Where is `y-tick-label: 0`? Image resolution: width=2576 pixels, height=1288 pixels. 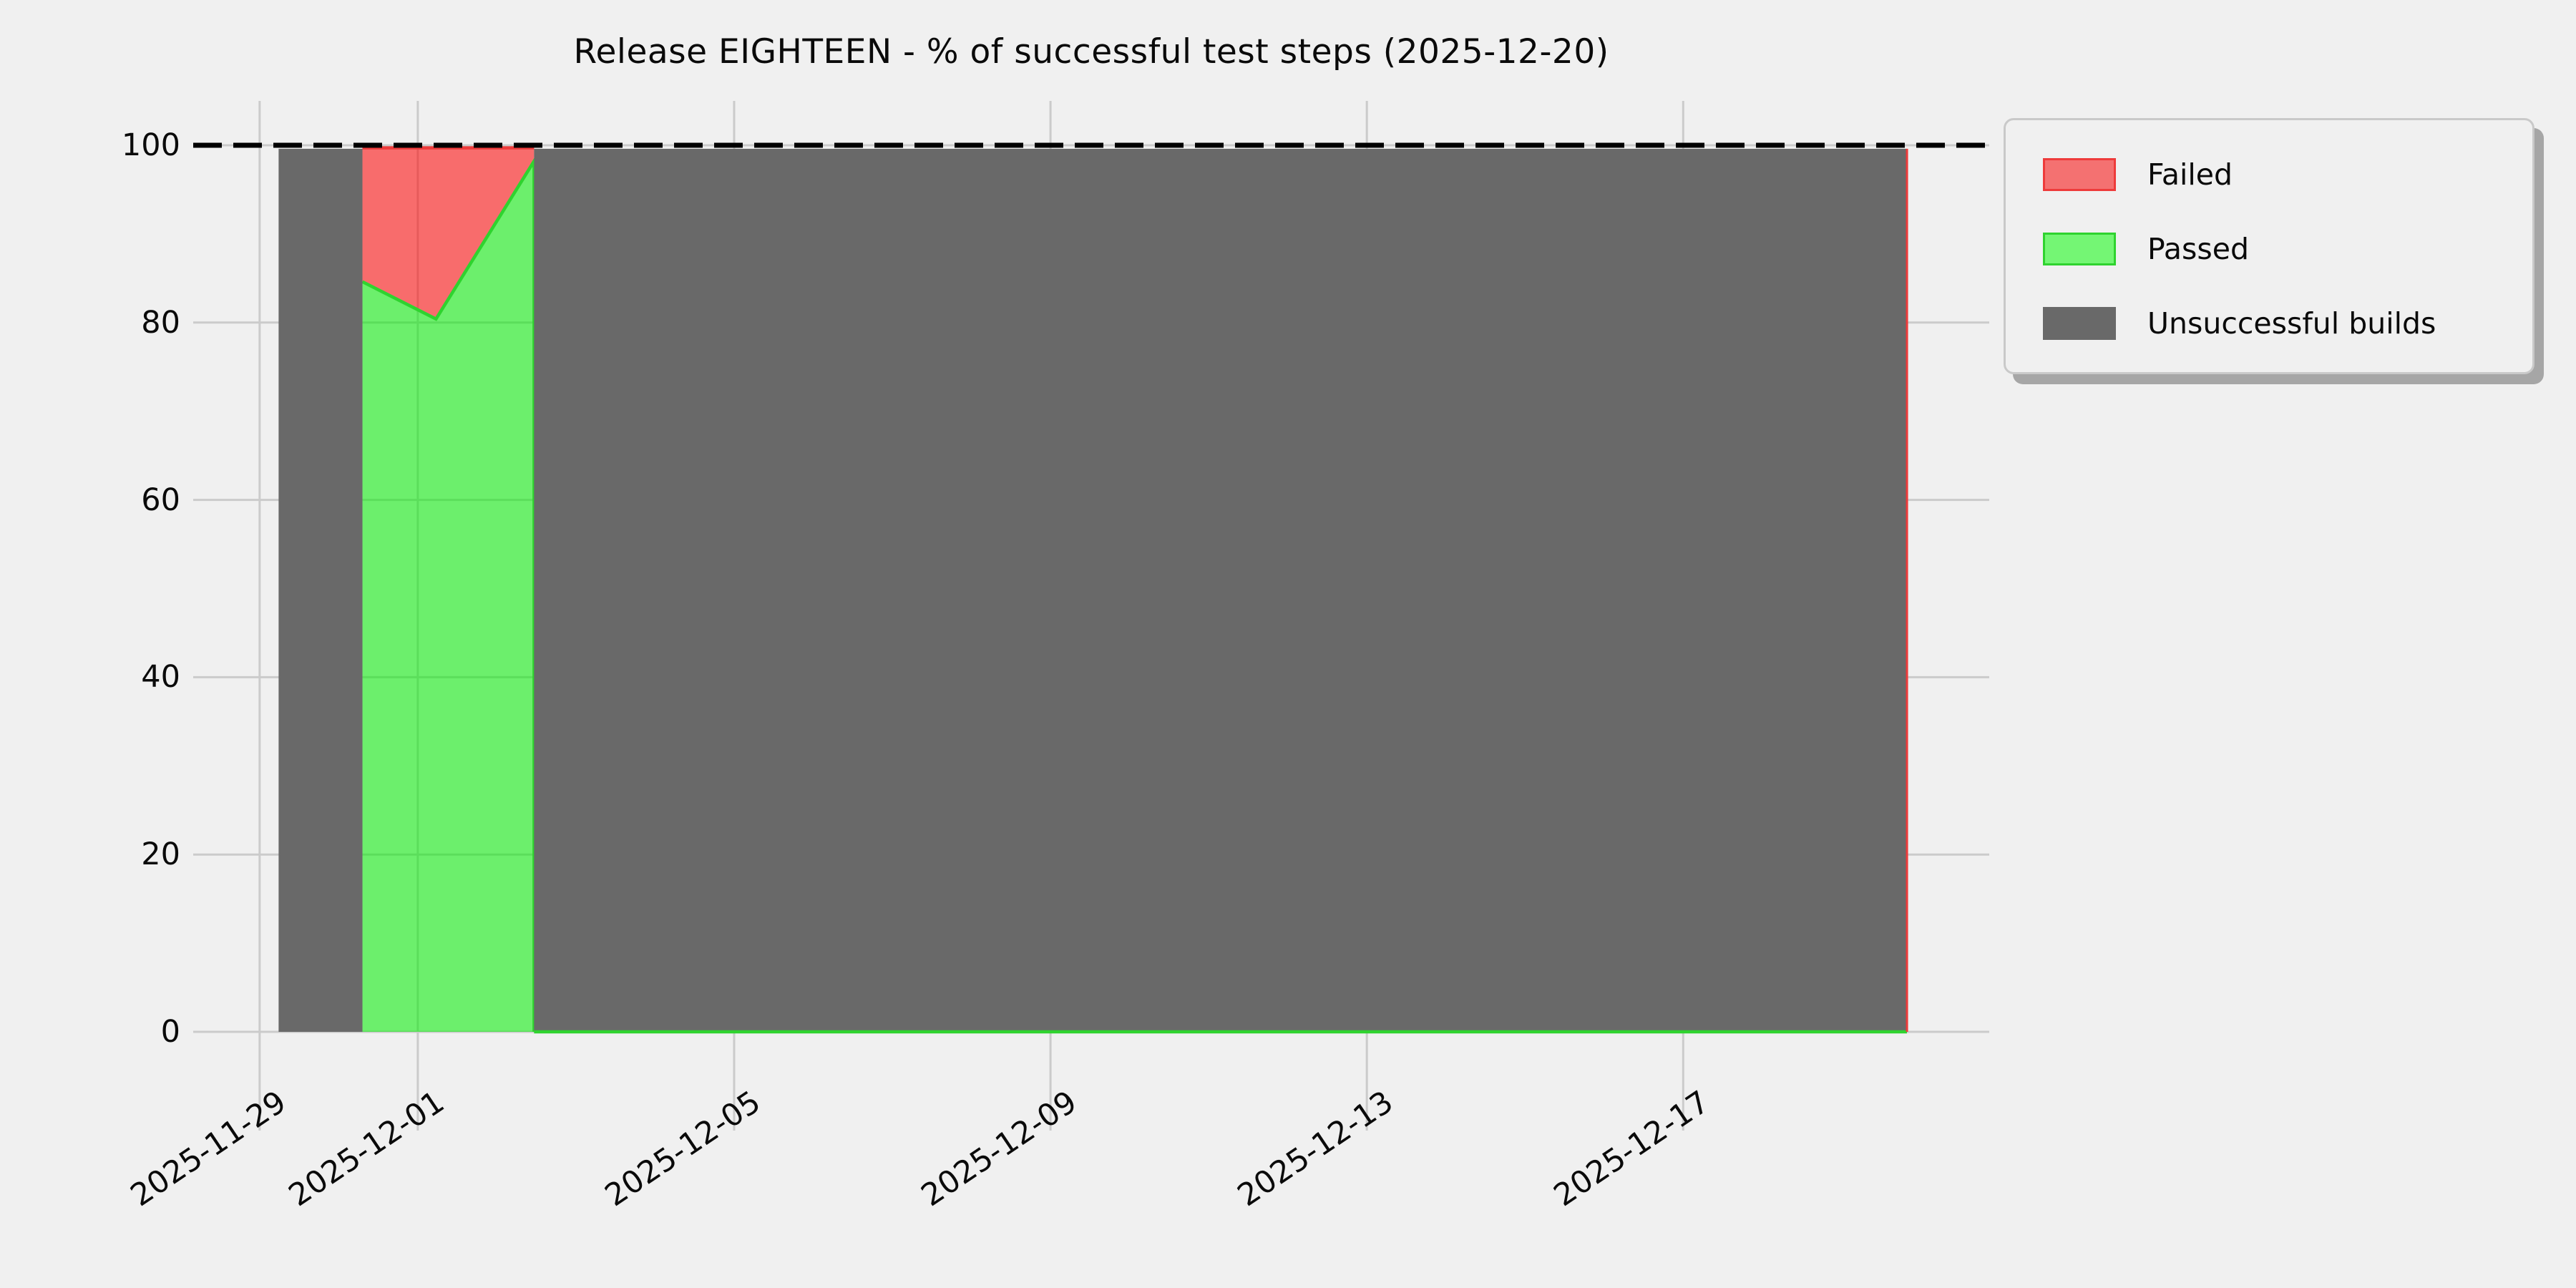 y-tick-label: 0 is located at coordinates (170, 1032).